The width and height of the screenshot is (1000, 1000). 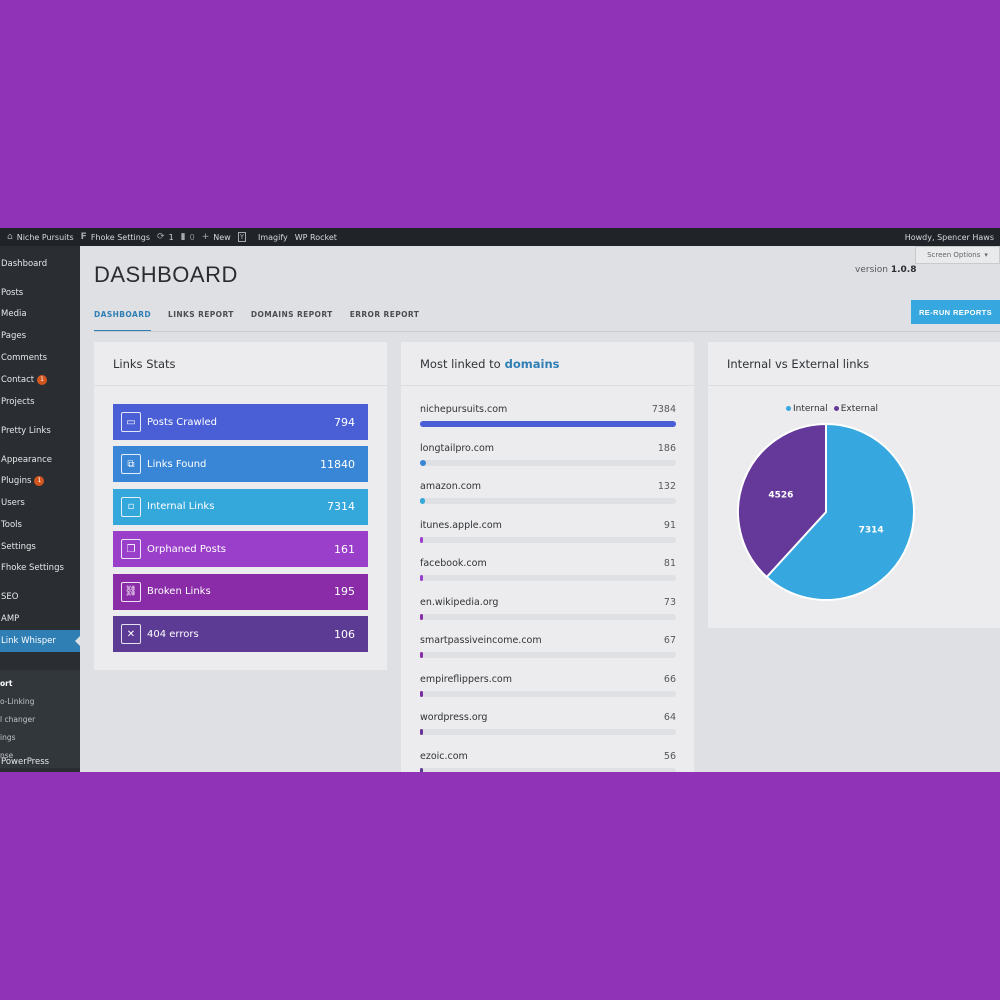 What do you see at coordinates (669, 563) in the screenshot?
I see `domain-count: 81` at bounding box center [669, 563].